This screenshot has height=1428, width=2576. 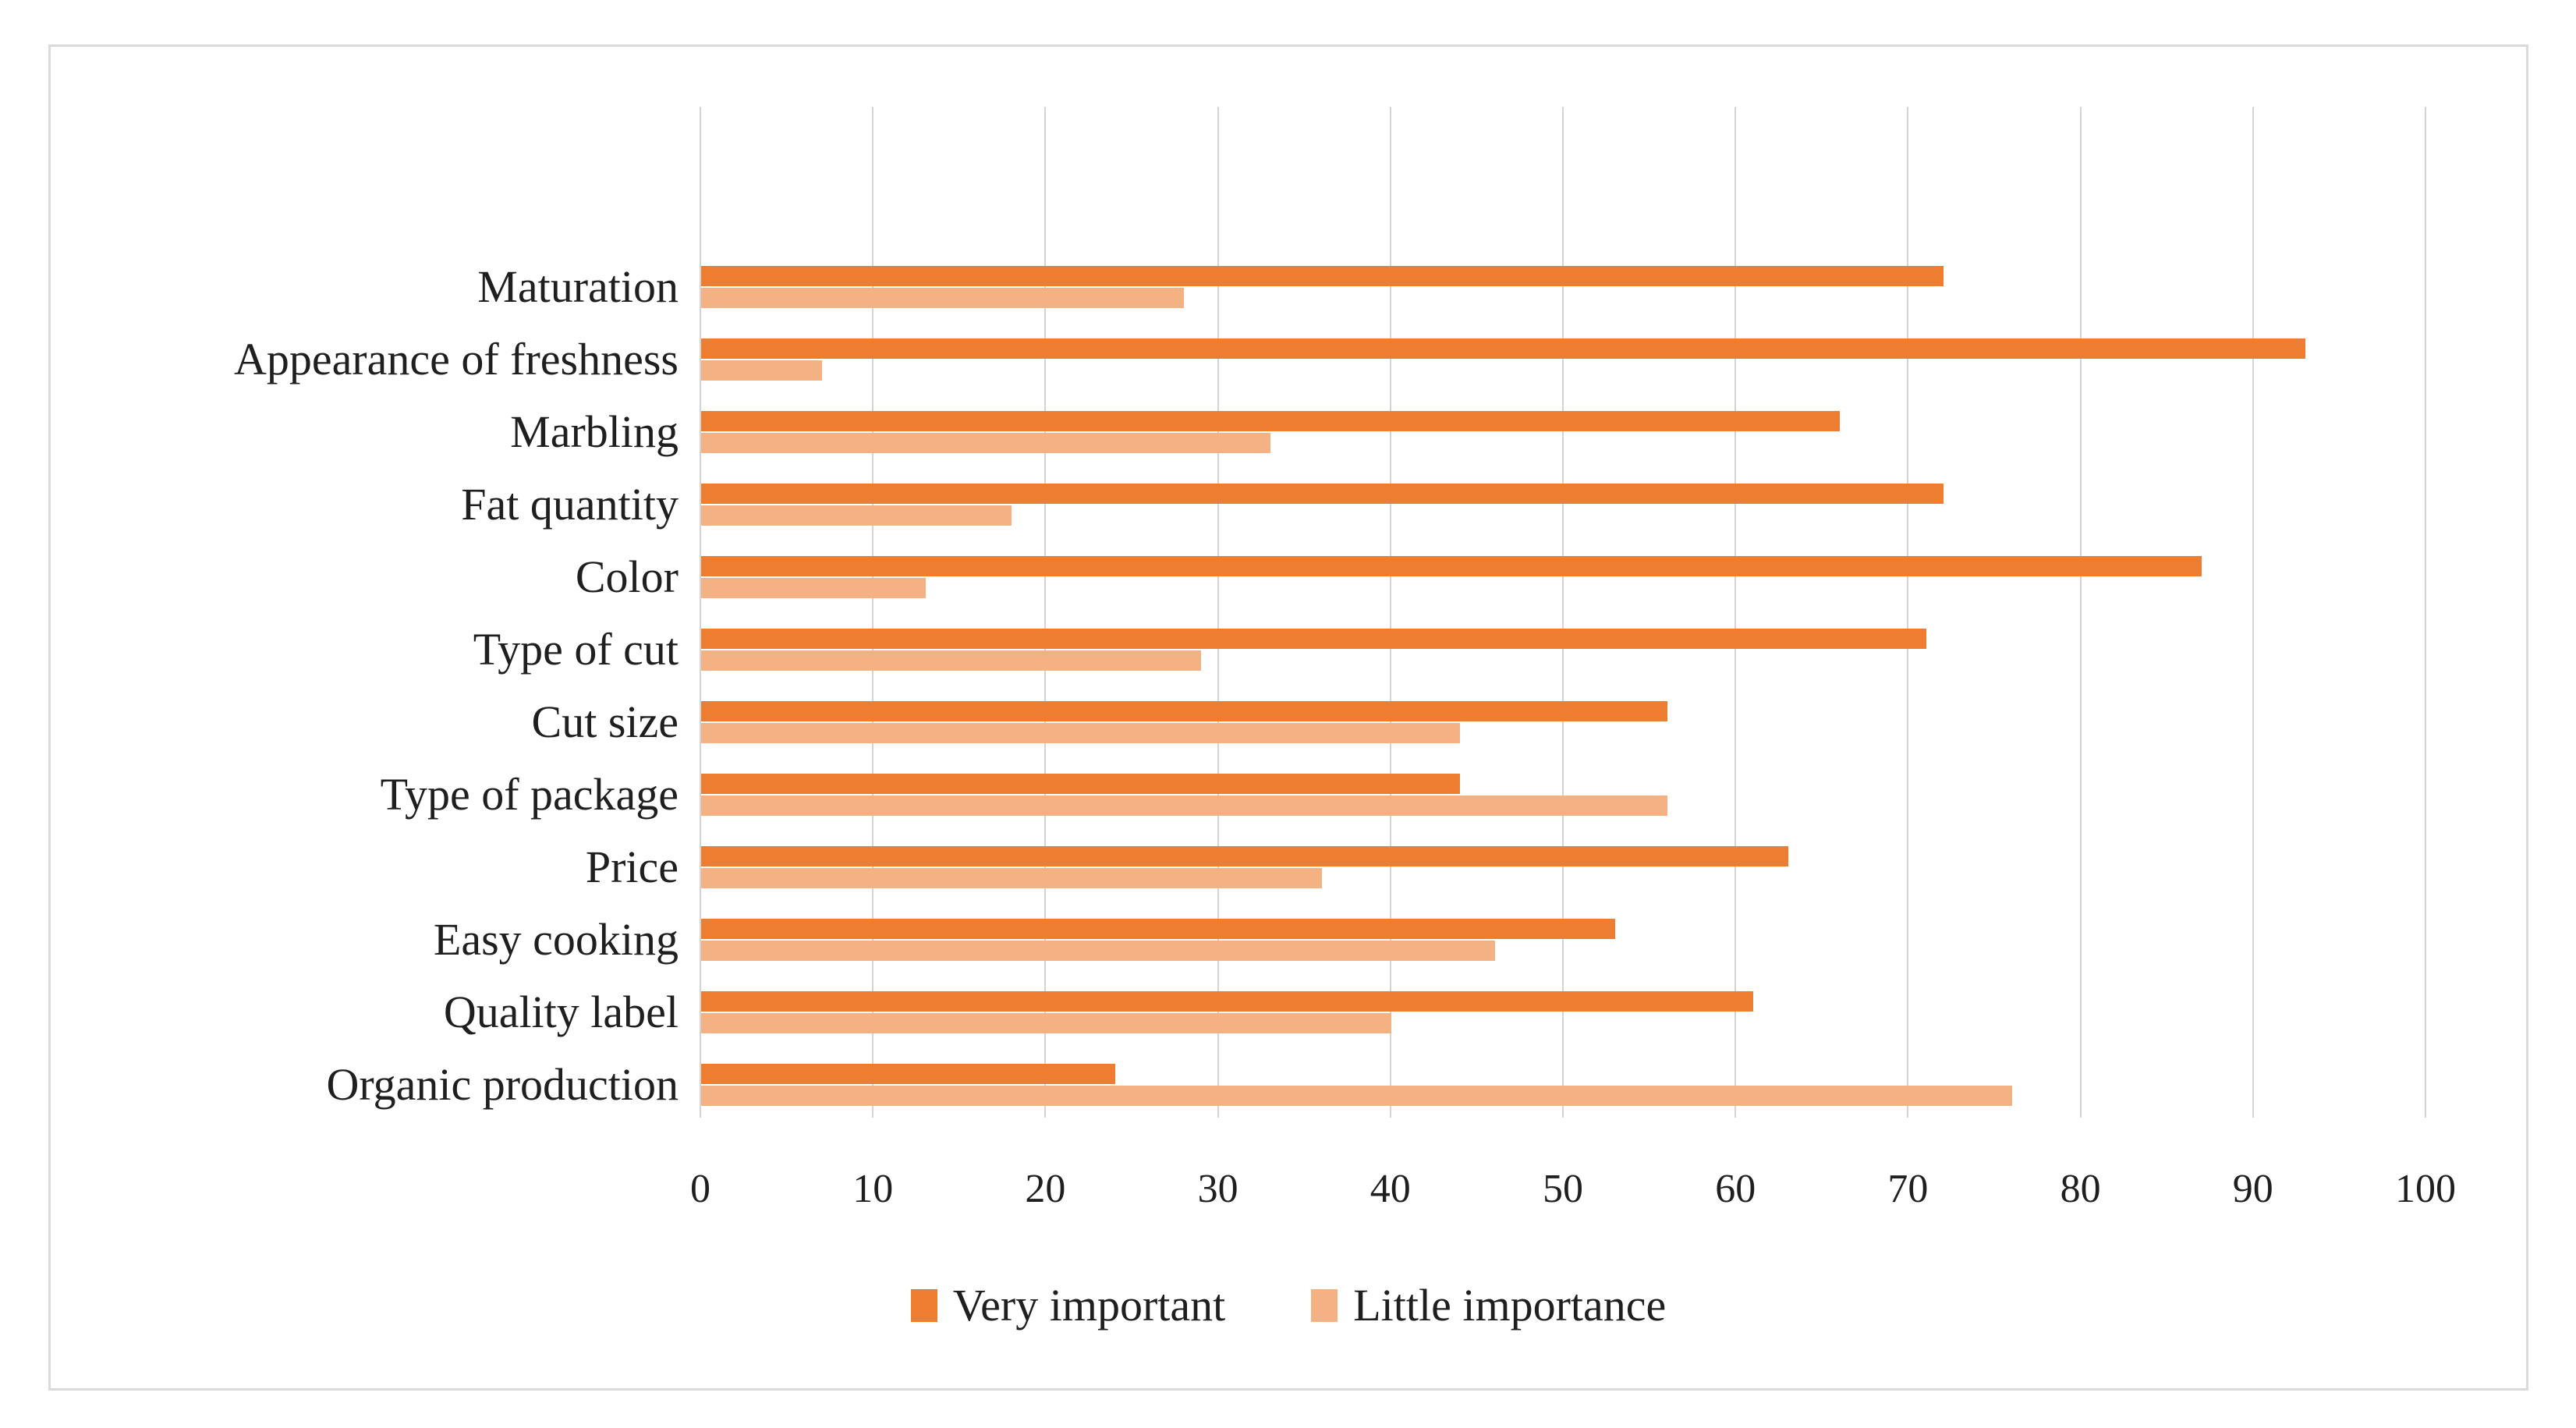 I want to click on category-label: Appearance of freshness, so click(x=456, y=359).